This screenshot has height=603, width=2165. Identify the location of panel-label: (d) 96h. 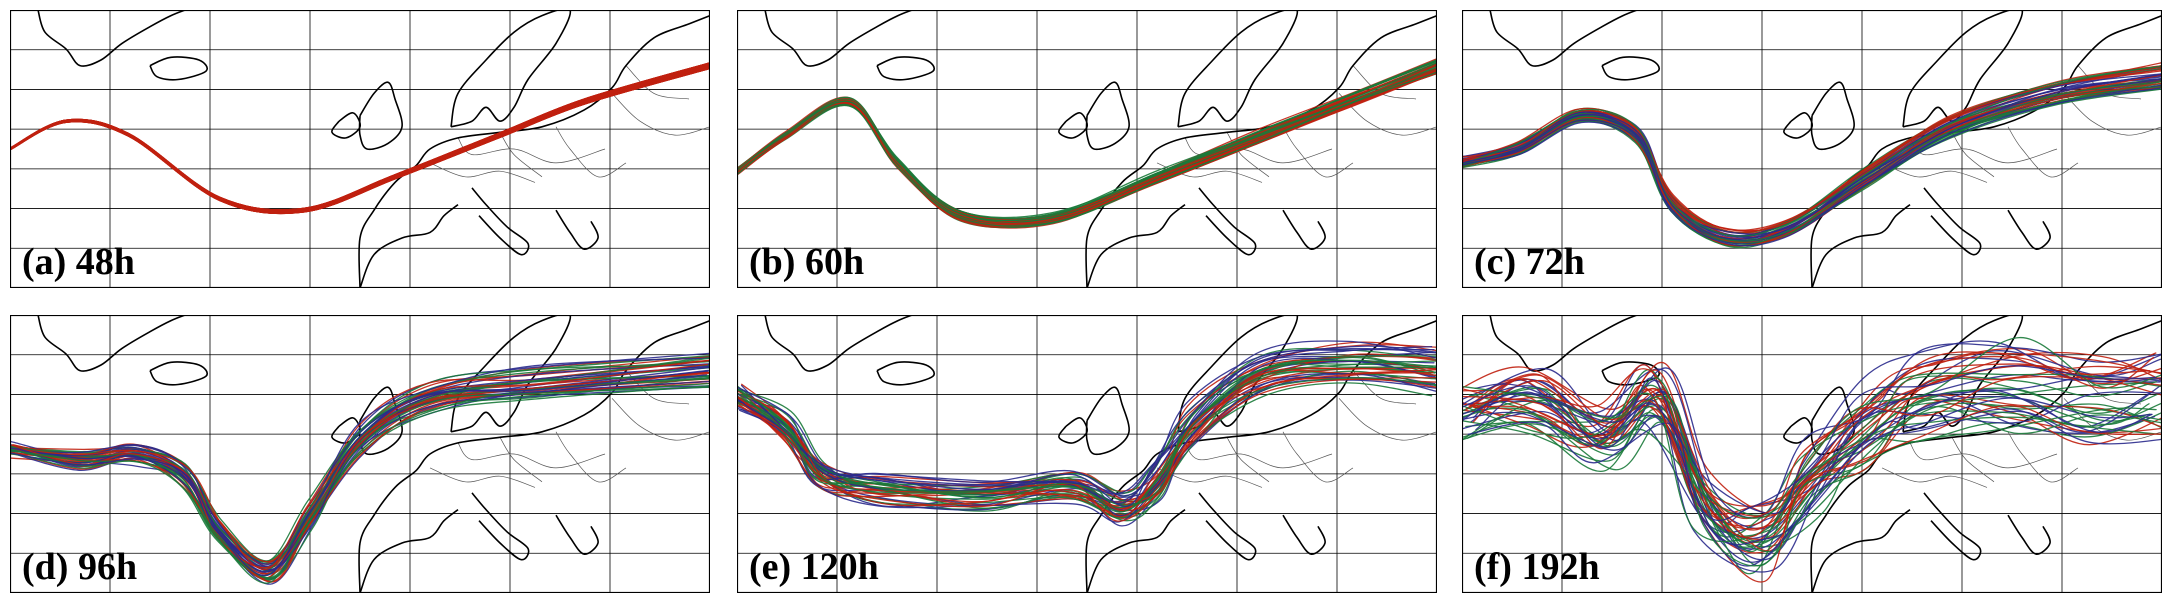
(79, 567).